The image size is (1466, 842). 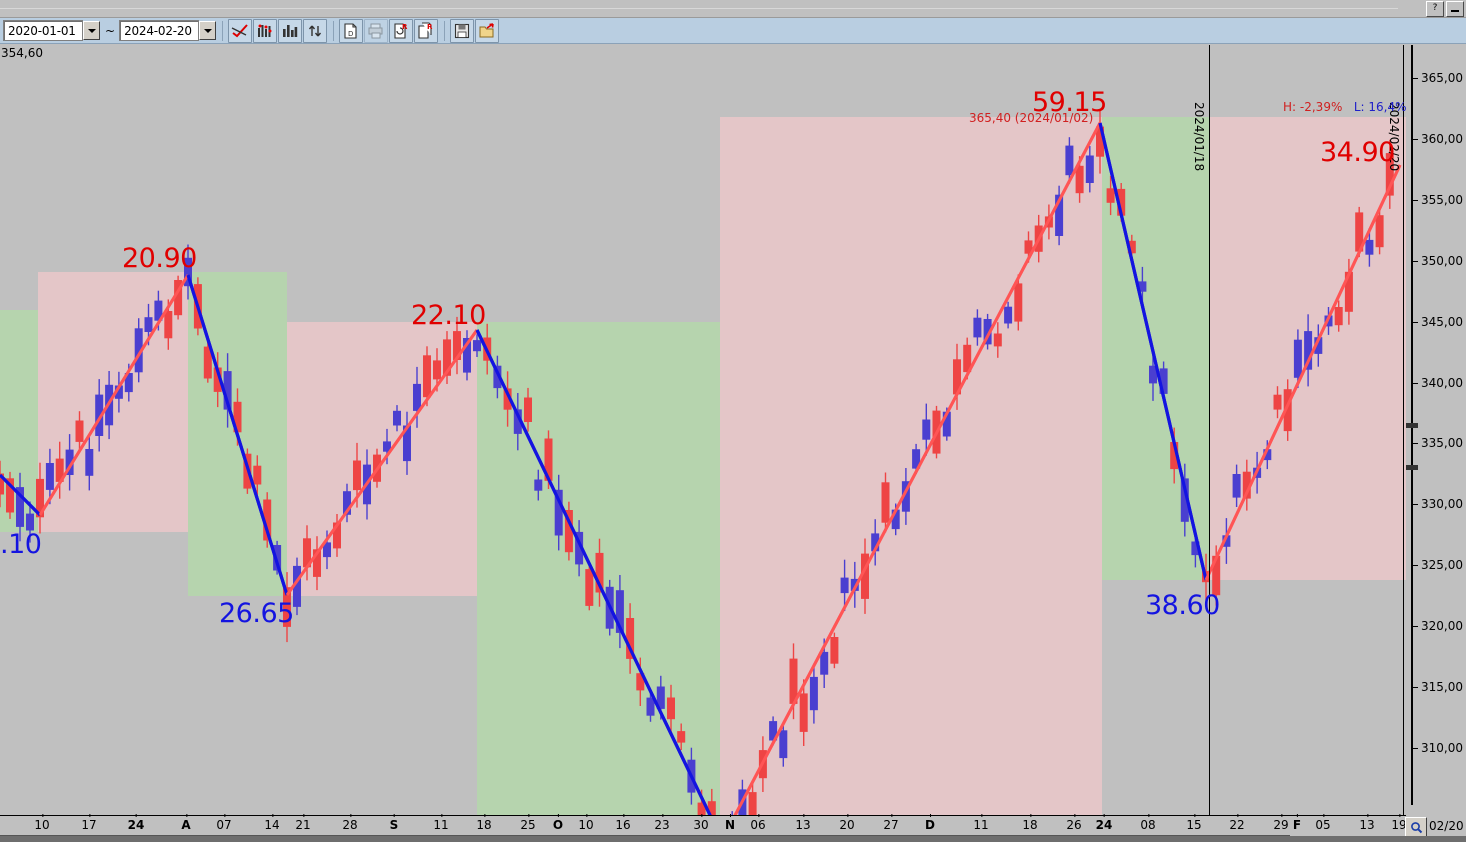 I want to click on start-date-dropdown-button, so click(x=91, y=30).